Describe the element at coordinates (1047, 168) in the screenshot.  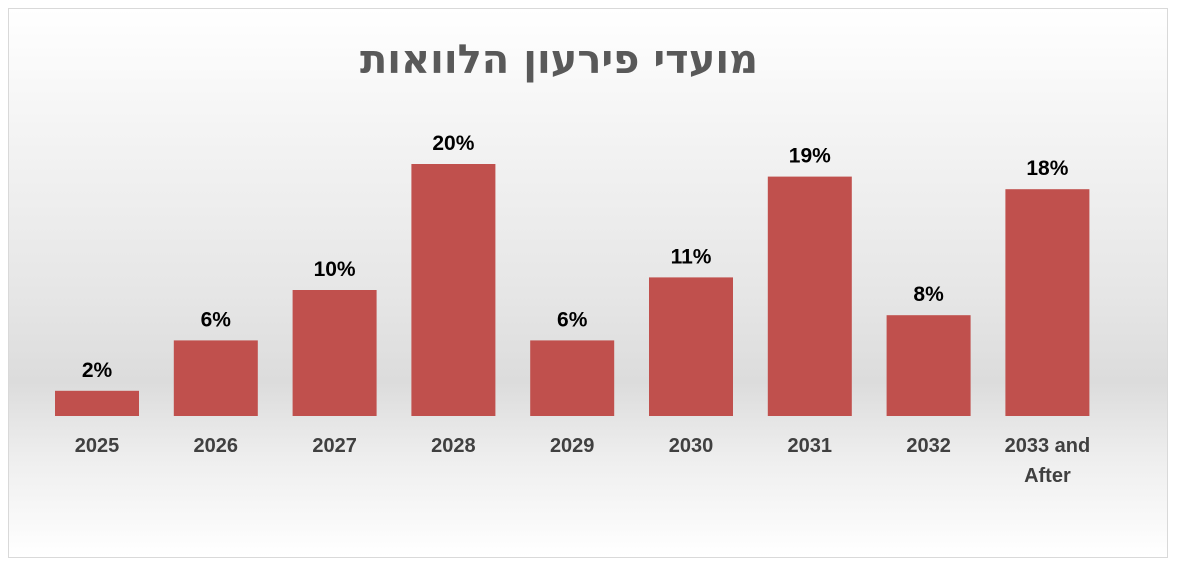
I see `data-label: 18%` at that location.